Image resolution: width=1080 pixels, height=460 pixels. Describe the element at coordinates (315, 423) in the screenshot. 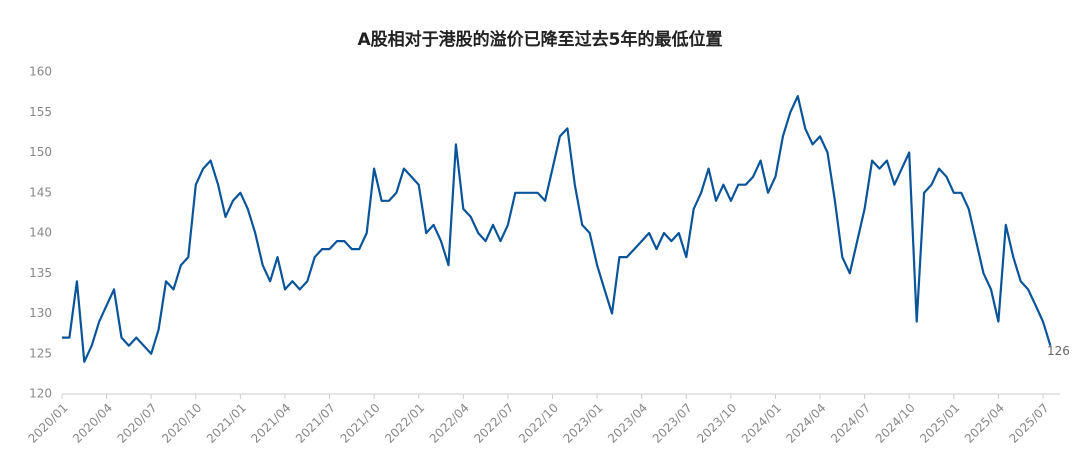

I see `x-tick-label: 2021/07` at that location.